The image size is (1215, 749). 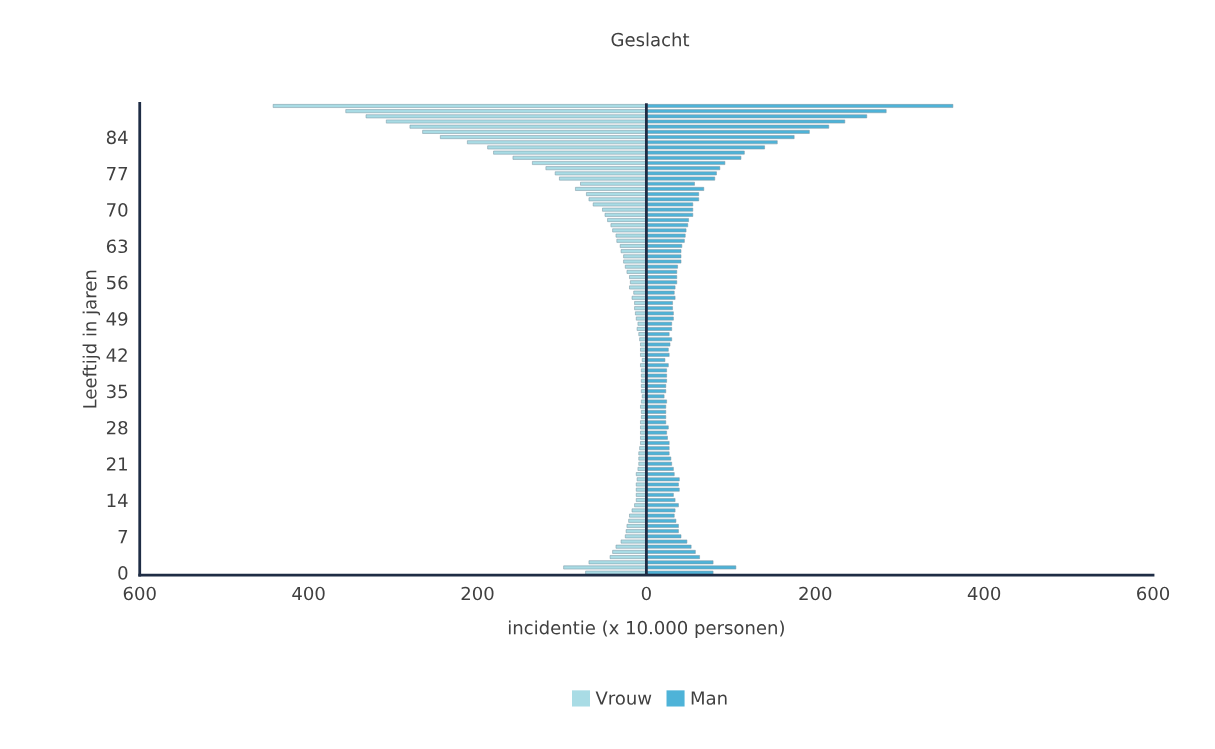 What do you see at coordinates (123, 573) in the screenshot?
I see `y-tick-label: 0` at bounding box center [123, 573].